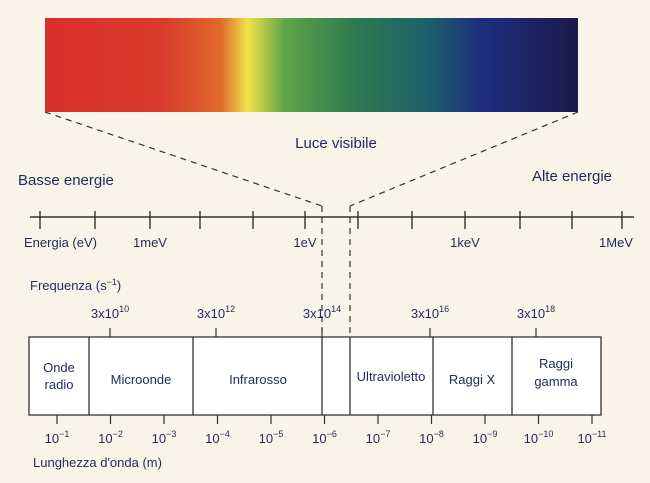 The height and width of the screenshot is (483, 650). Describe the element at coordinates (465, 242) in the screenshot. I see `energy-tick-label: 1keV` at that location.